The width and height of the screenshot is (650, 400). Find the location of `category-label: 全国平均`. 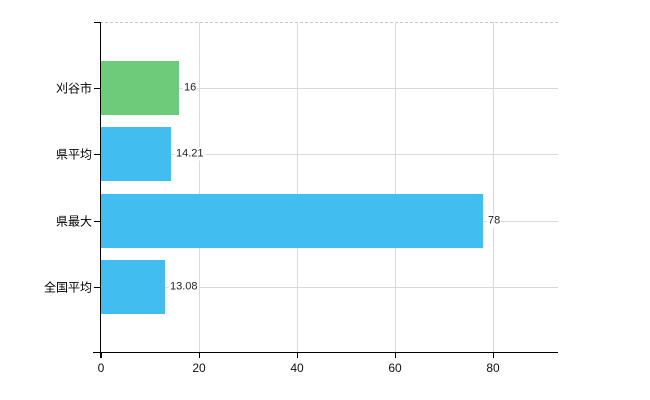

category-label: 全国平均 is located at coordinates (67, 287).